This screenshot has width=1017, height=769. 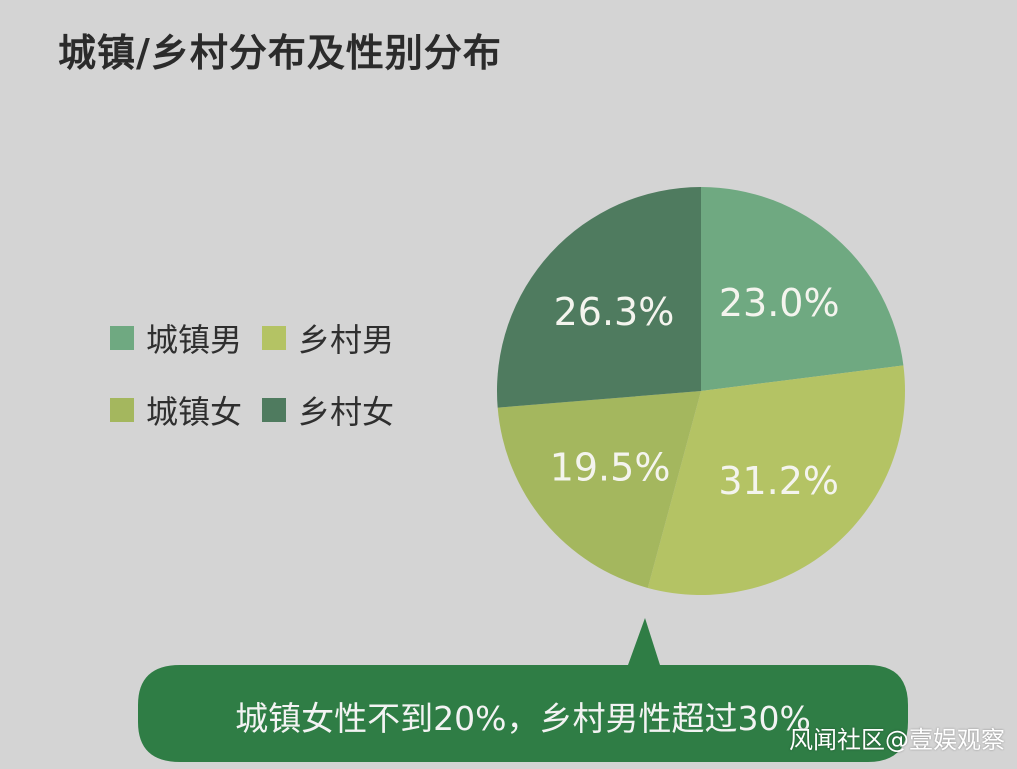 I want to click on legend-label: 乡村女, so click(x=346, y=412).